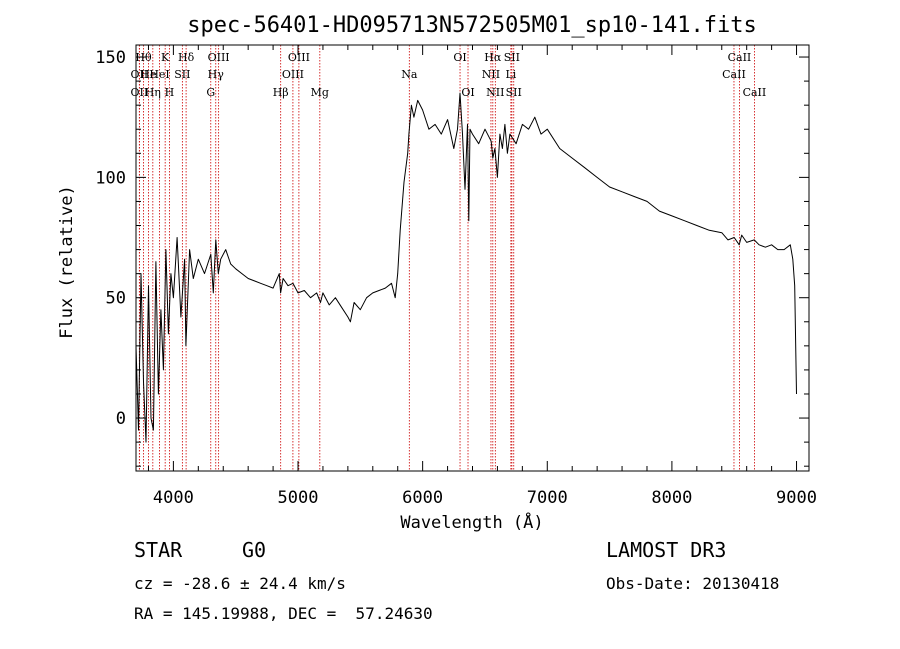  Describe the element at coordinates (409, 74) in the screenshot. I see `line-label: Na` at that location.